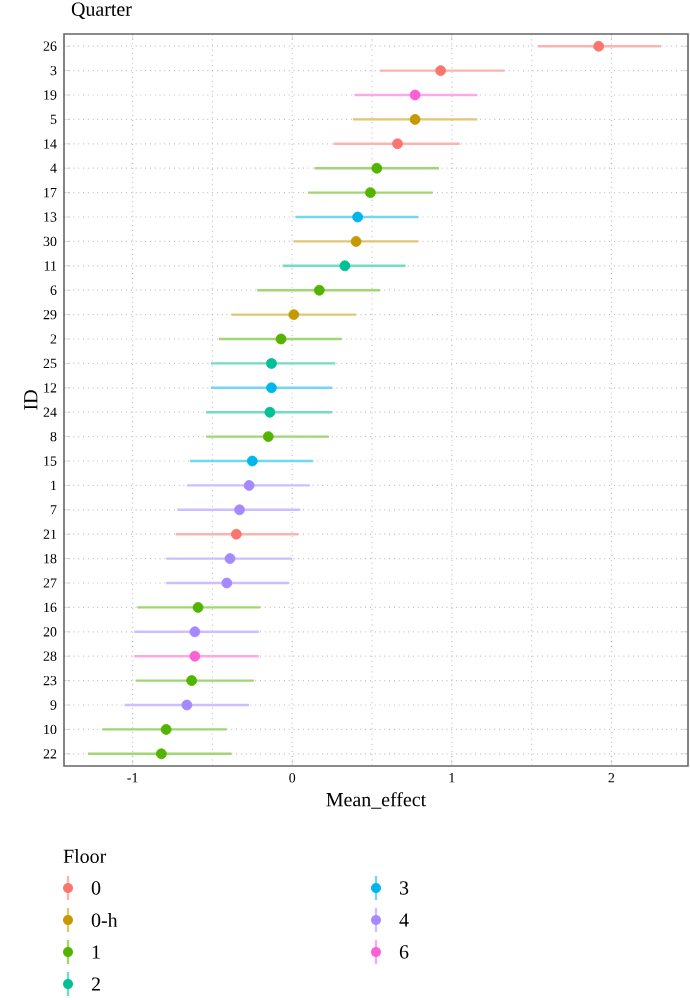  Describe the element at coordinates (104, 919) in the screenshot. I see `legend-label: 0-h` at that location.